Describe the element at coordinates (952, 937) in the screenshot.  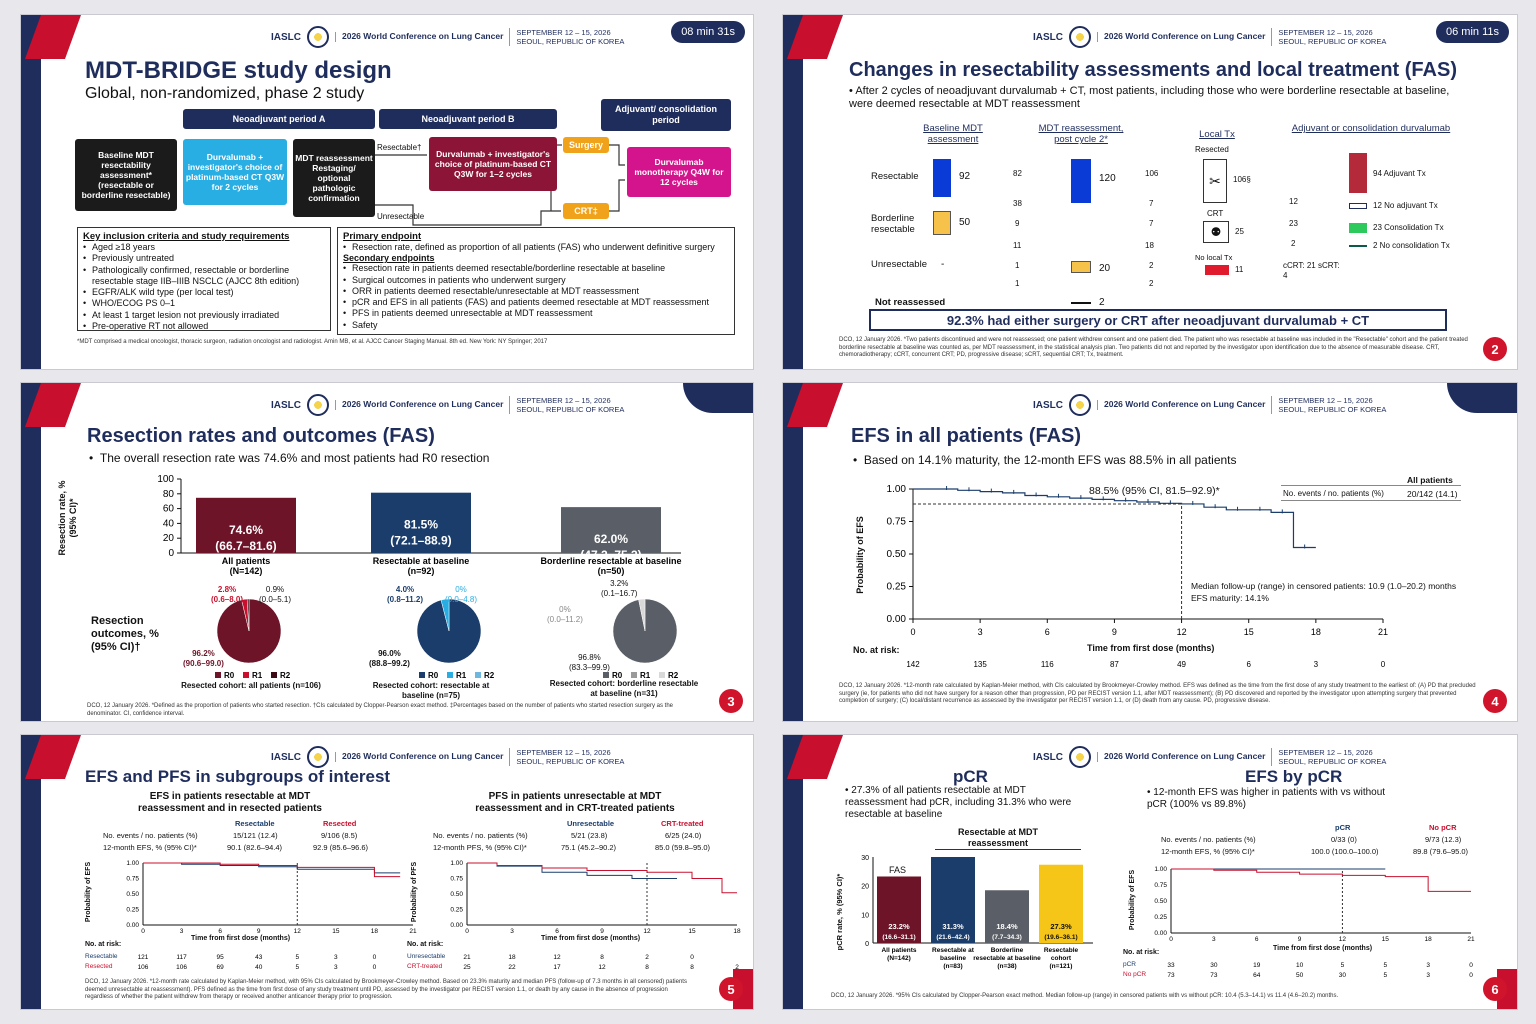
I see `bar-ci-label: (21.6–42.4)` at that location.